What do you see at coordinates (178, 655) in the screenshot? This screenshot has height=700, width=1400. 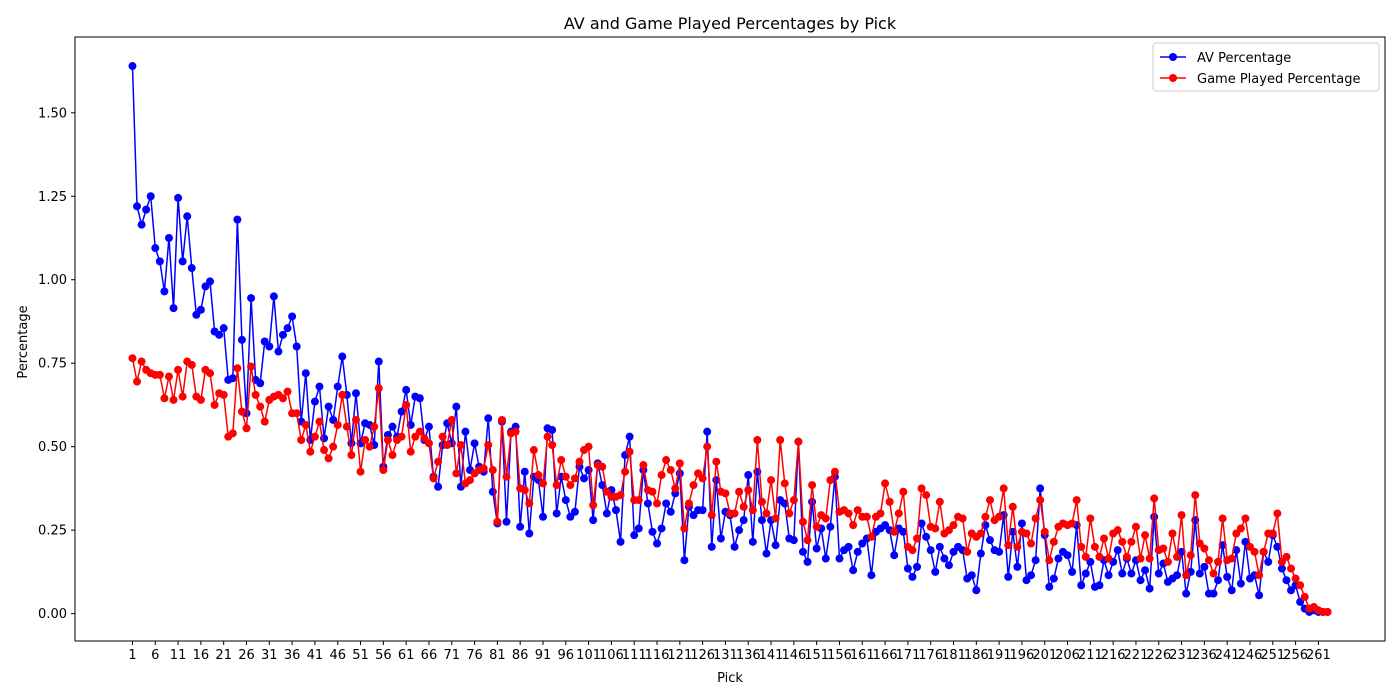 I see `x-tick-label: 11` at bounding box center [178, 655].